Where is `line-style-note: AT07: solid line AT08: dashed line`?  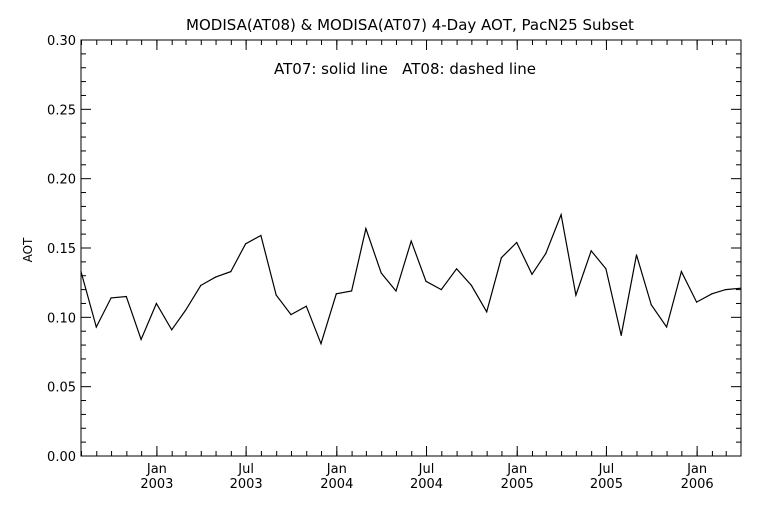
line-style-note: AT07: solid line AT08: dashed line is located at coordinates (405, 69).